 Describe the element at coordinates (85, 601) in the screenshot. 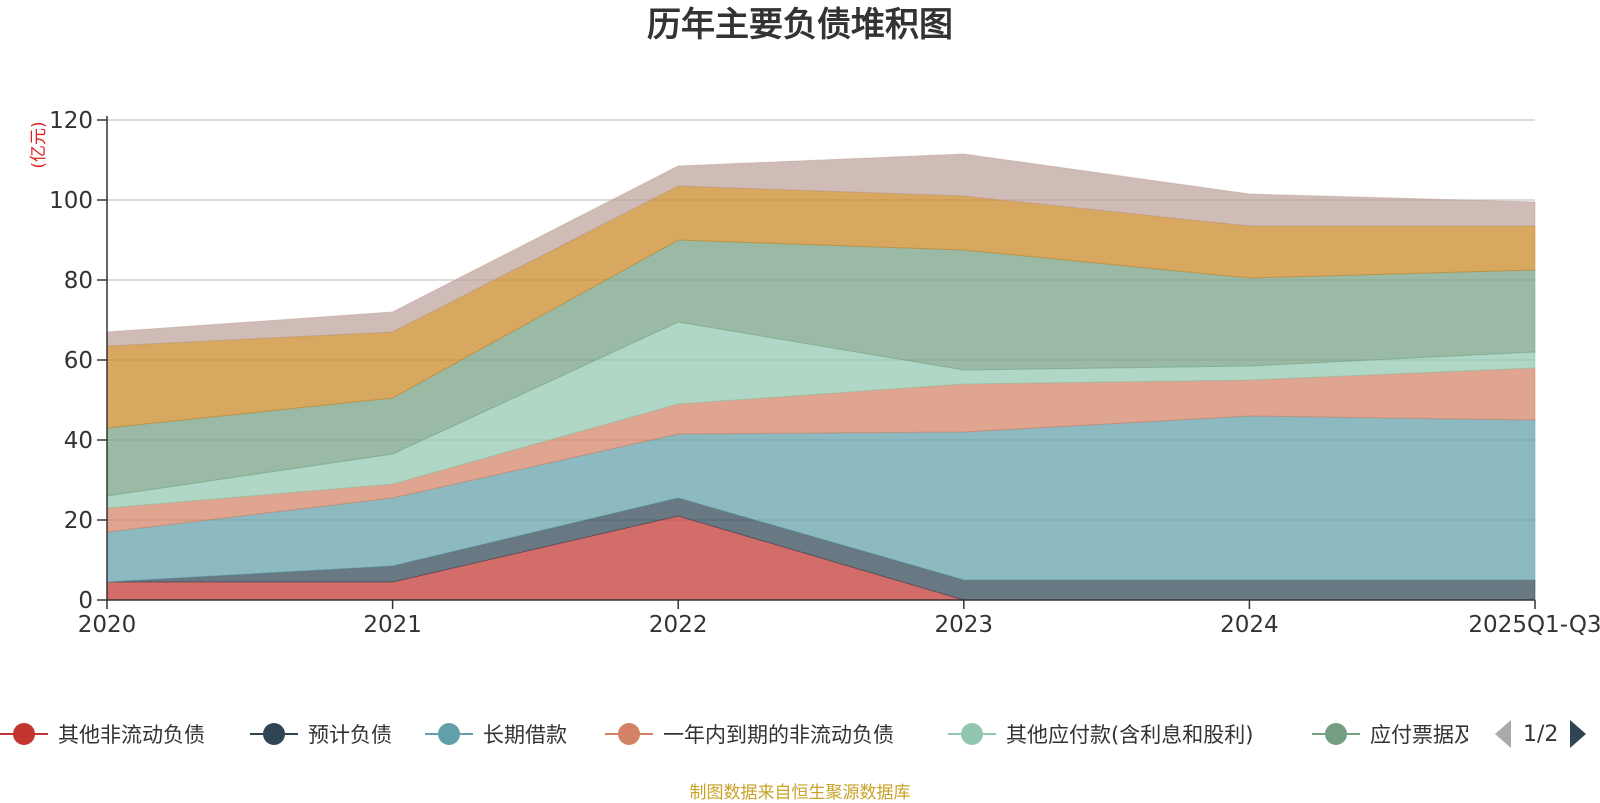

I see `y-tick-label: 0` at that location.